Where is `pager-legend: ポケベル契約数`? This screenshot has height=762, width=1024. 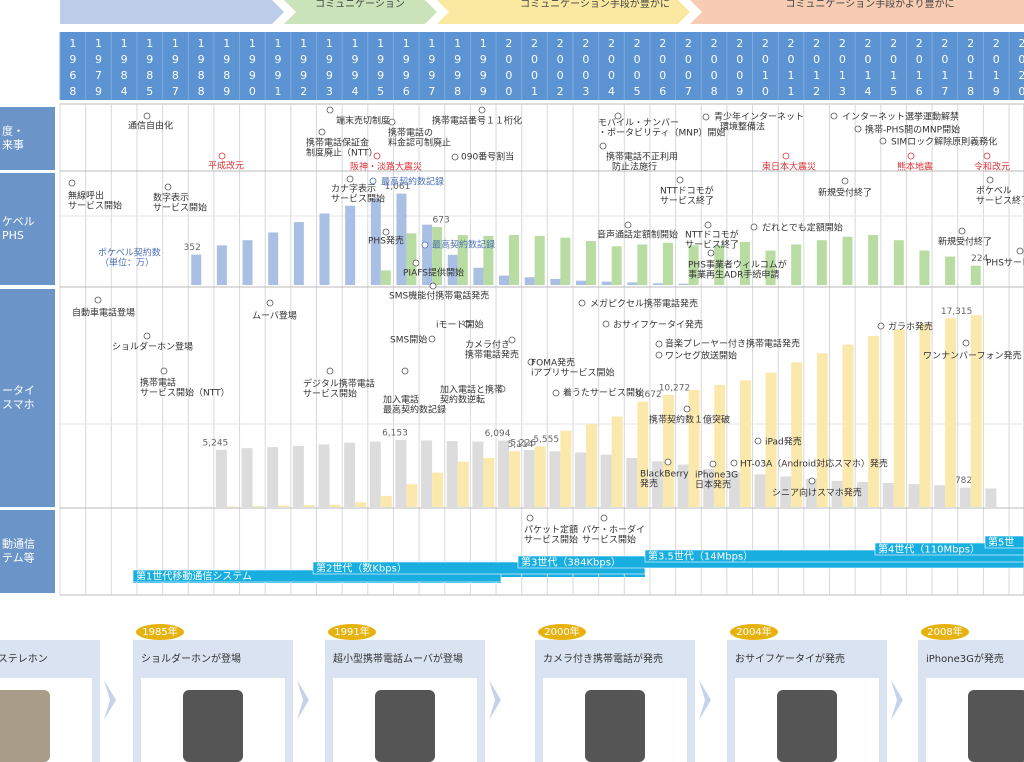
pager-legend: ポケベル契約数 is located at coordinates (129, 253).